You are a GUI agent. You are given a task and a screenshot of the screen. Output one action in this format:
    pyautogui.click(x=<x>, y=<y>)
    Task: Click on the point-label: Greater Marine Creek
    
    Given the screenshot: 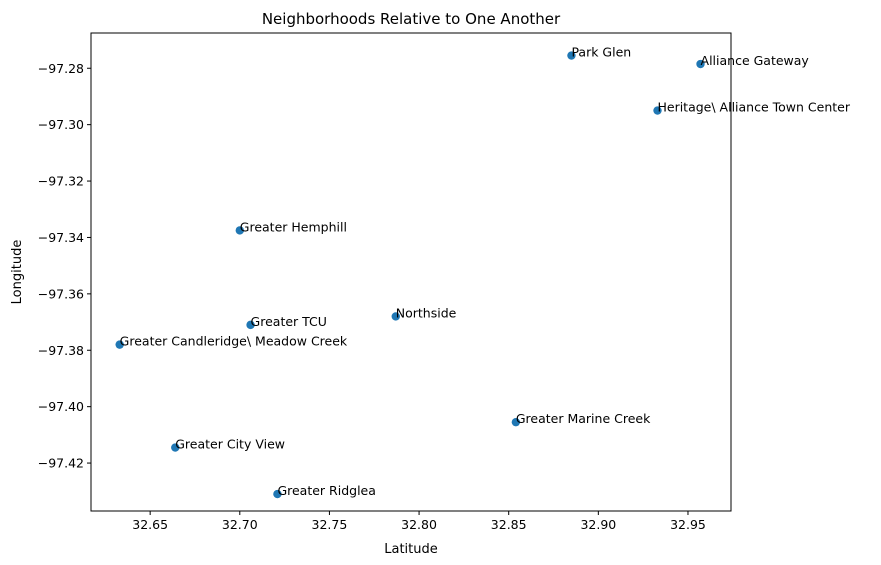 What is the action you would take?
    pyautogui.click(x=583, y=418)
    